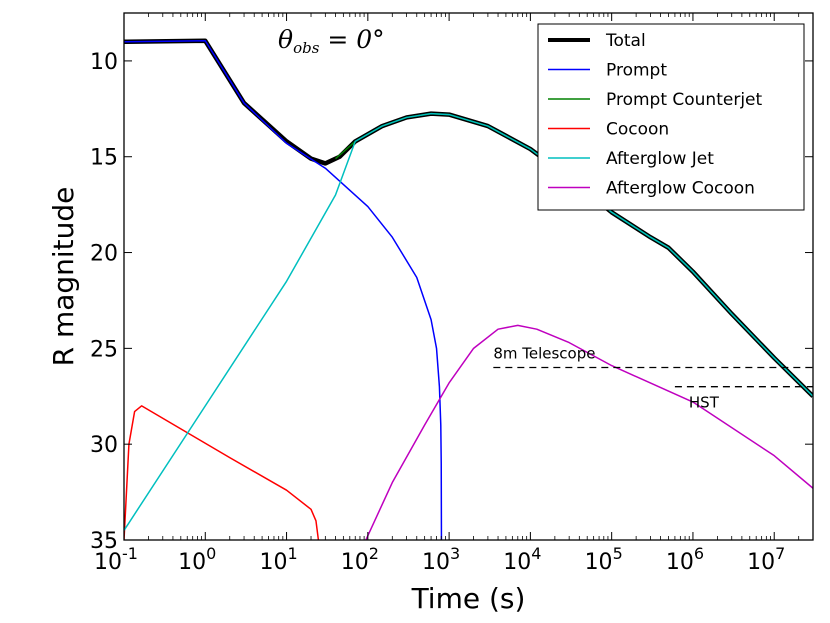  What do you see at coordinates (680, 189) in the screenshot?
I see `legend-label: Afterglow Cocoon` at bounding box center [680, 189].